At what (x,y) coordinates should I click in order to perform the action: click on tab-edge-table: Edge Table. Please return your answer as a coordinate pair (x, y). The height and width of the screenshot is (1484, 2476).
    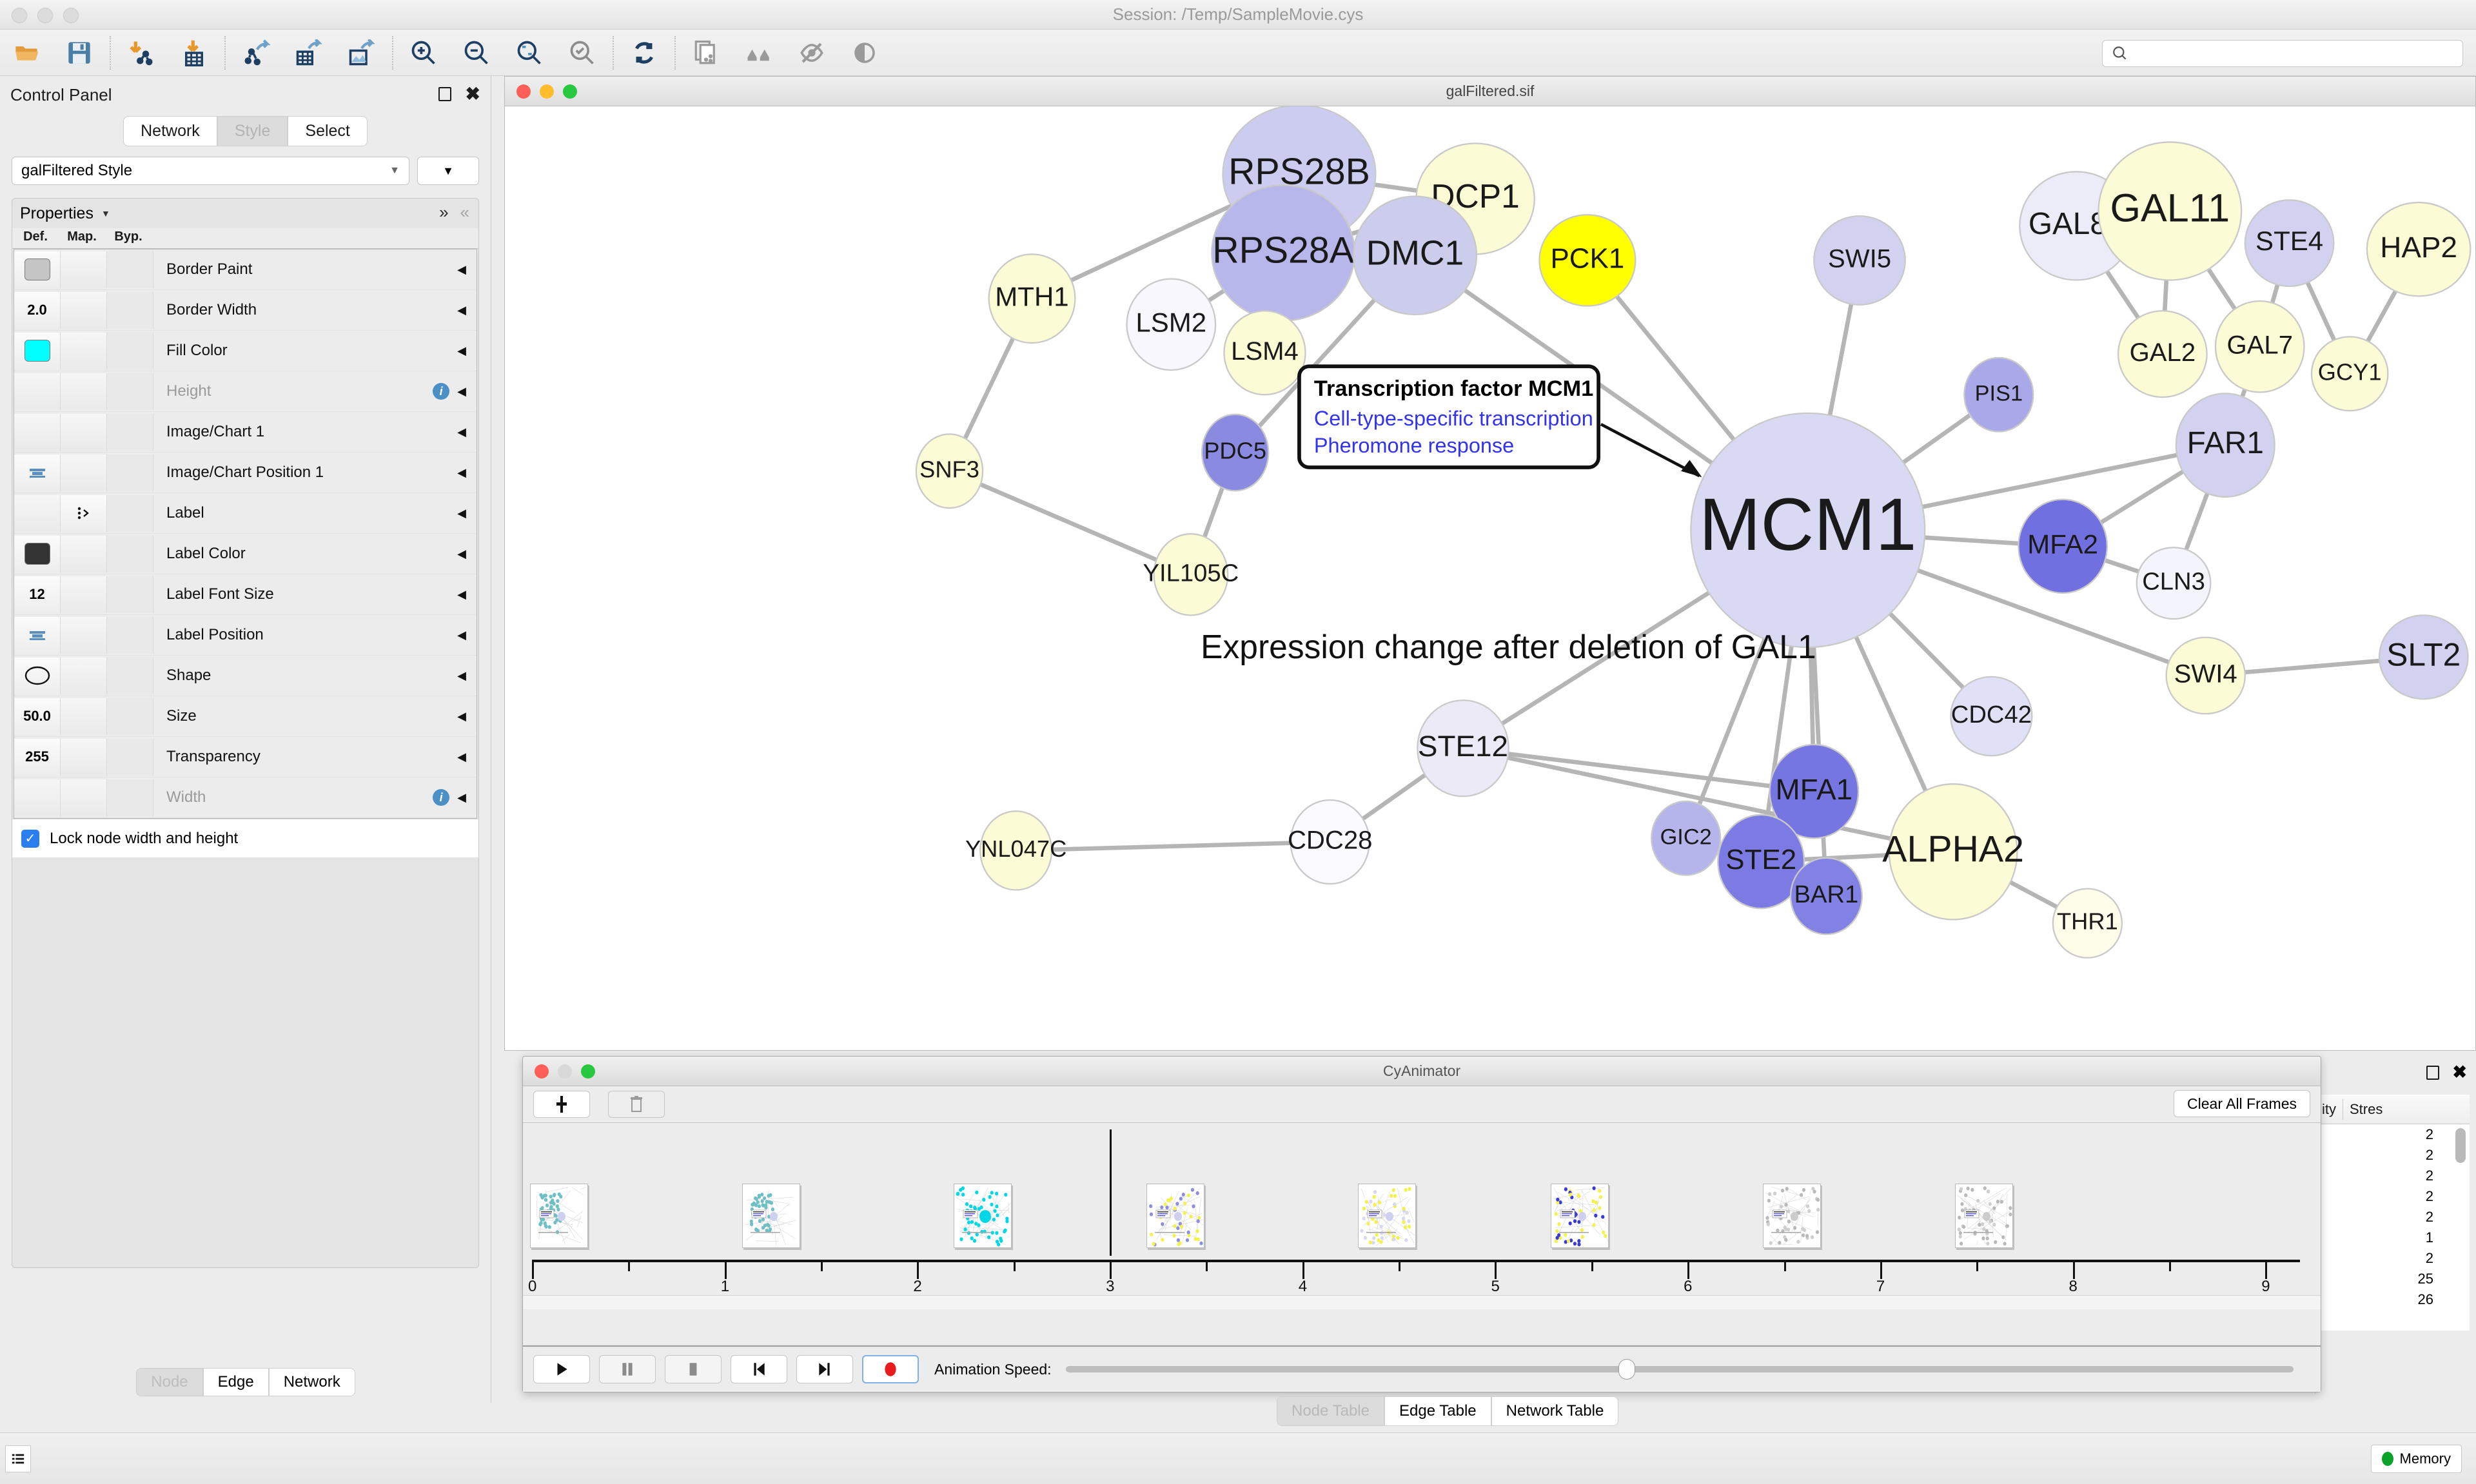
    Looking at the image, I should click on (1437, 1411).